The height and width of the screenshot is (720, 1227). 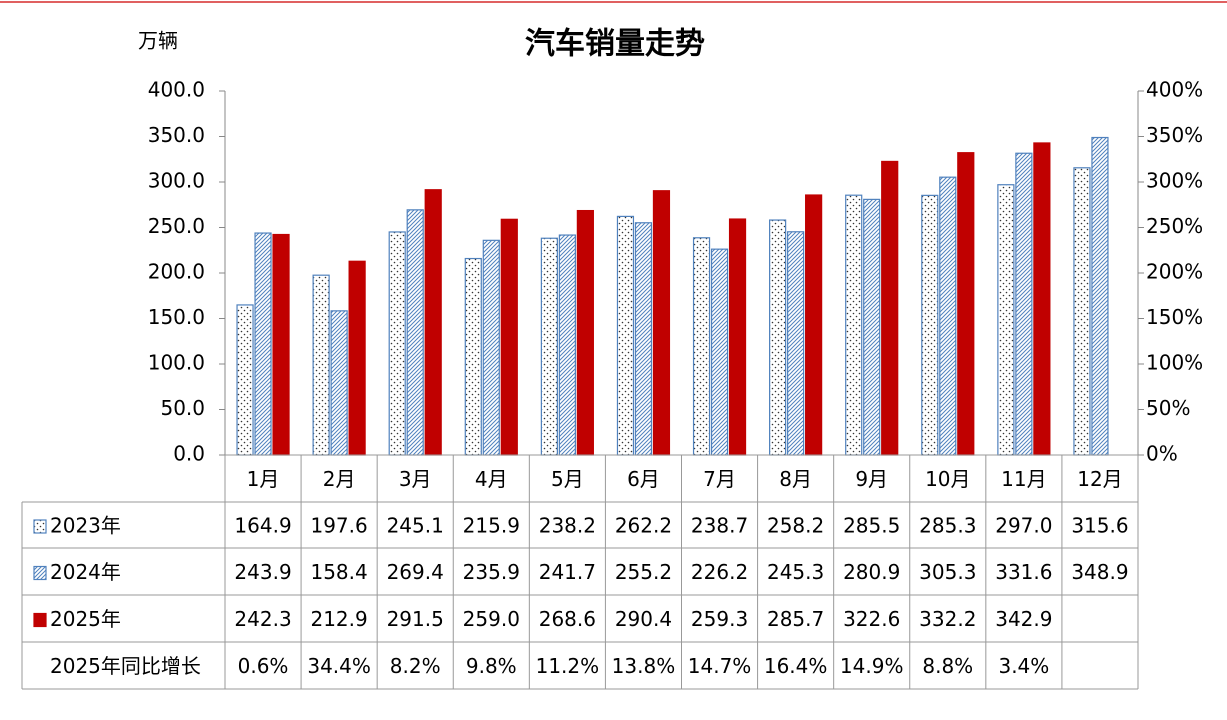 I want to click on legend-label: 2023年, so click(x=85, y=526).